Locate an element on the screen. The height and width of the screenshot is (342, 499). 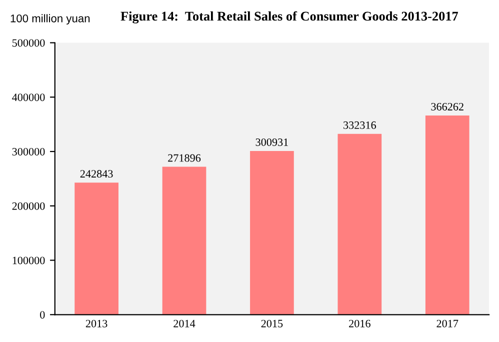
x-tick-label: 2014 is located at coordinates (185, 324).